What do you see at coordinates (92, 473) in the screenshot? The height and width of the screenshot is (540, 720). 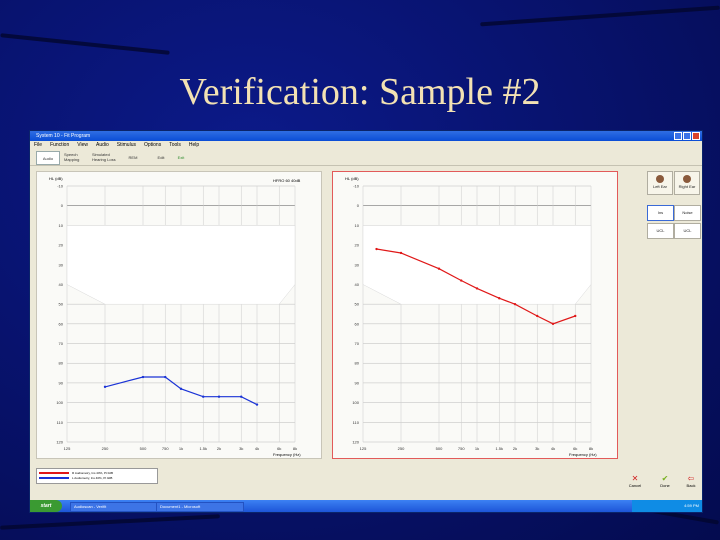 I see `legend-red-label: R Audiometry, Ins 40%, Pt 0dB` at bounding box center [92, 473].